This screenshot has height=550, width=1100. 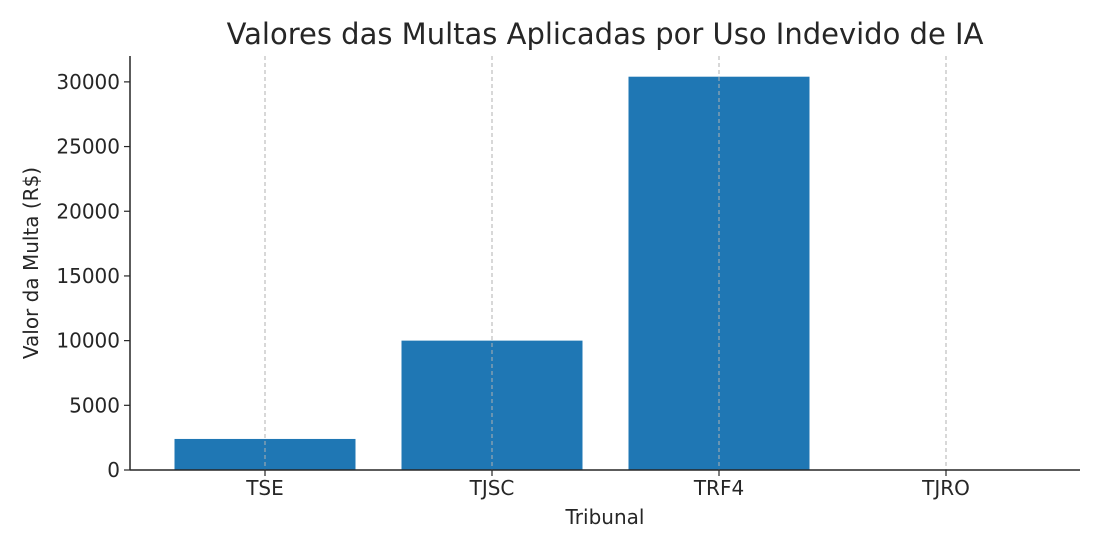 What do you see at coordinates (945, 488) in the screenshot?
I see `x-tick-label-tjro: TJRO` at bounding box center [945, 488].